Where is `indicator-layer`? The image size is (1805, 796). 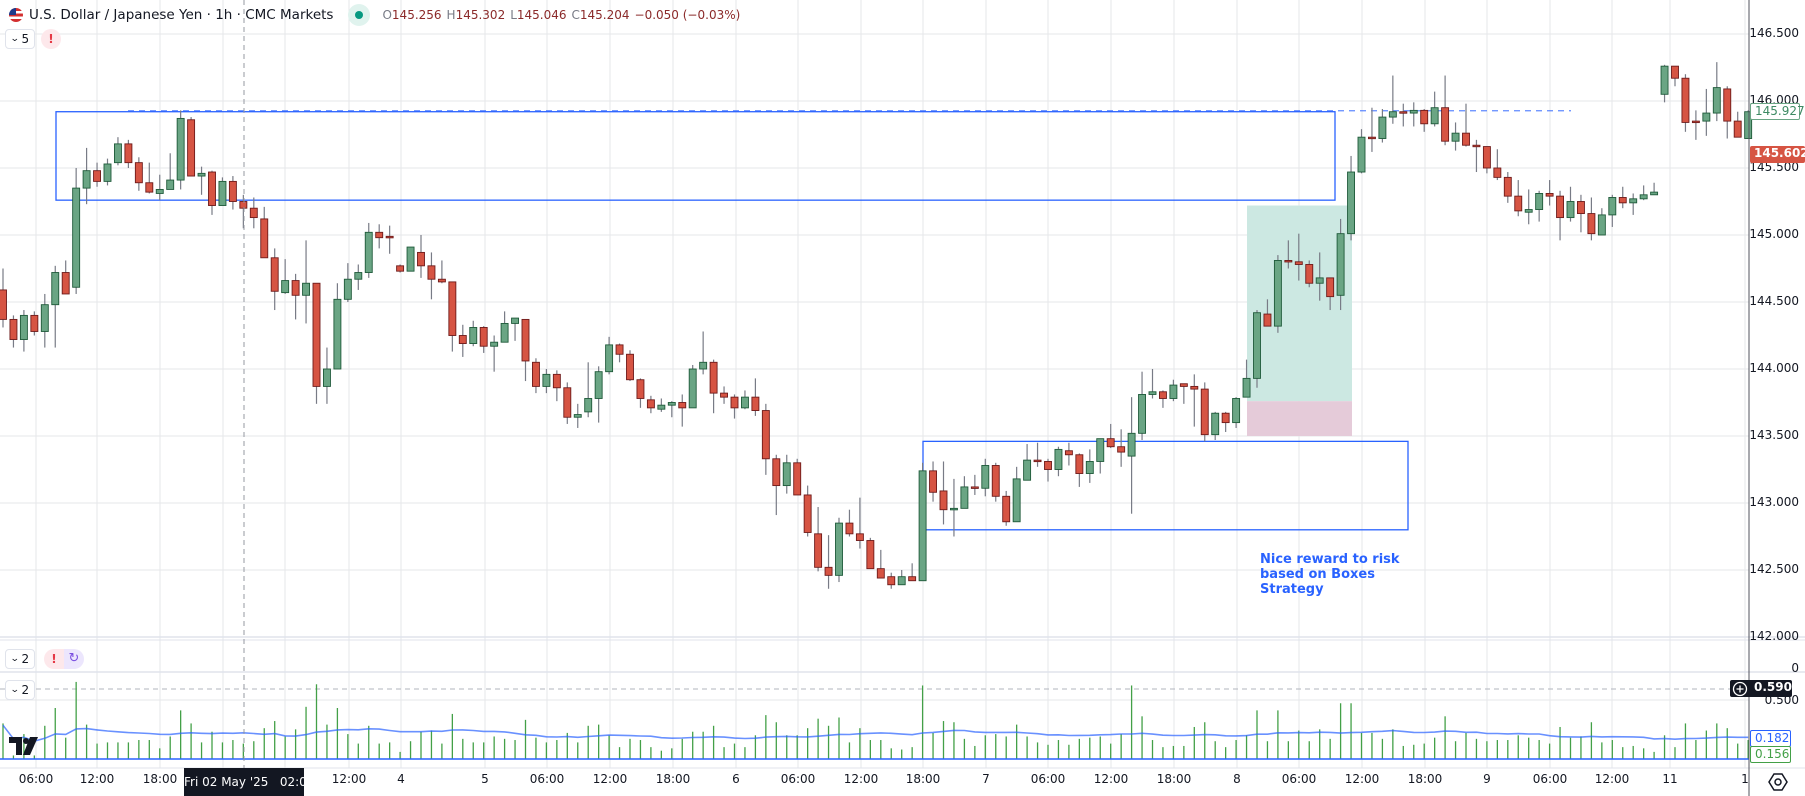 indicator-layer is located at coordinates (874, 720).